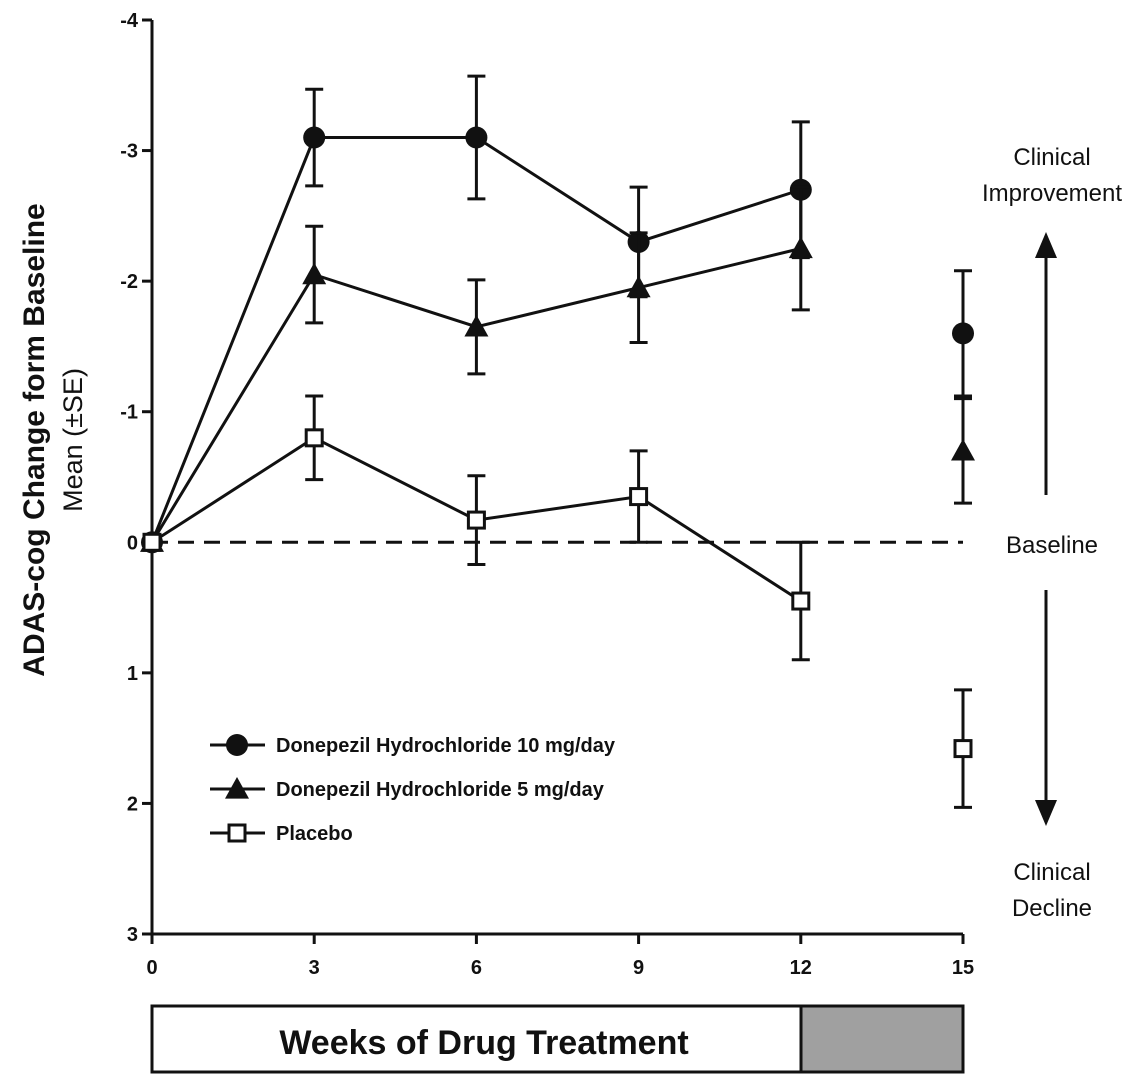 This screenshot has width=1123, height=1078. I want to click on y-tick-label: 0, so click(132, 543).